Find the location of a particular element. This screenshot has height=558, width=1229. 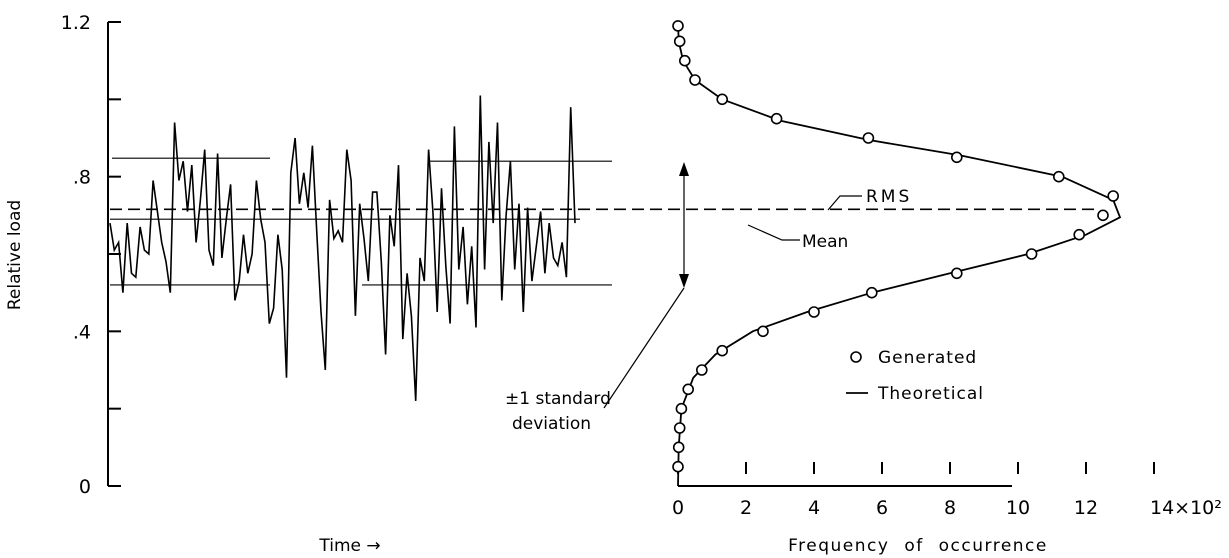

mean-label: Mean is located at coordinates (825, 242).